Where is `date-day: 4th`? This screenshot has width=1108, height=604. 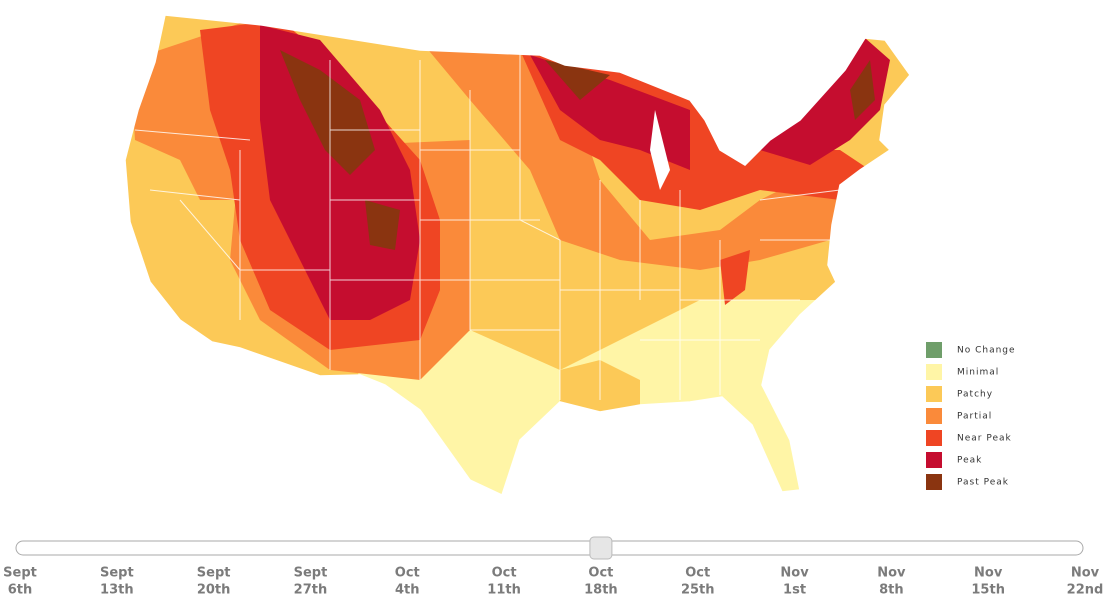
date-day: 4th is located at coordinates (407, 590).